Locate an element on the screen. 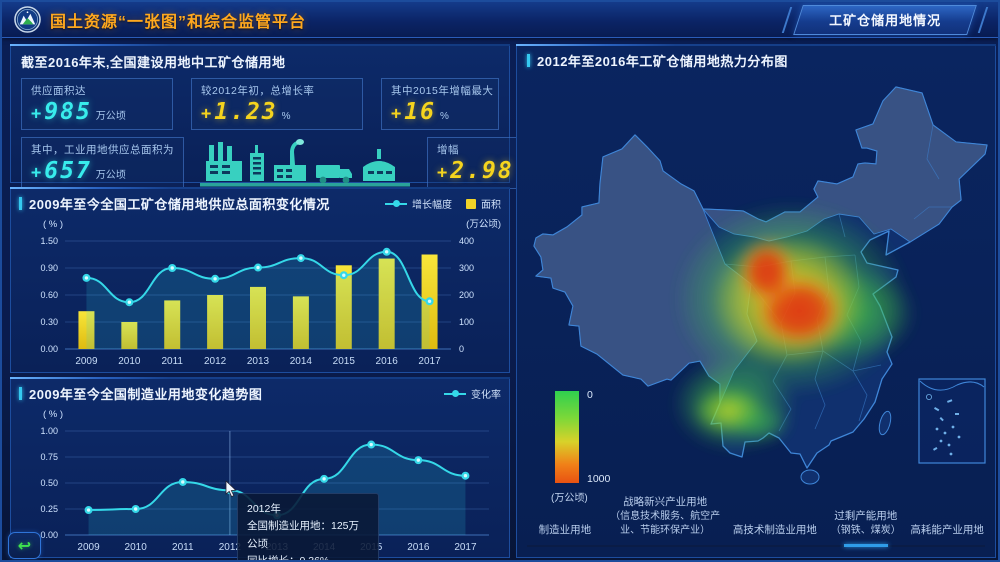  stat-label: 较2012年初，总增长率 is located at coordinates (258, 91).